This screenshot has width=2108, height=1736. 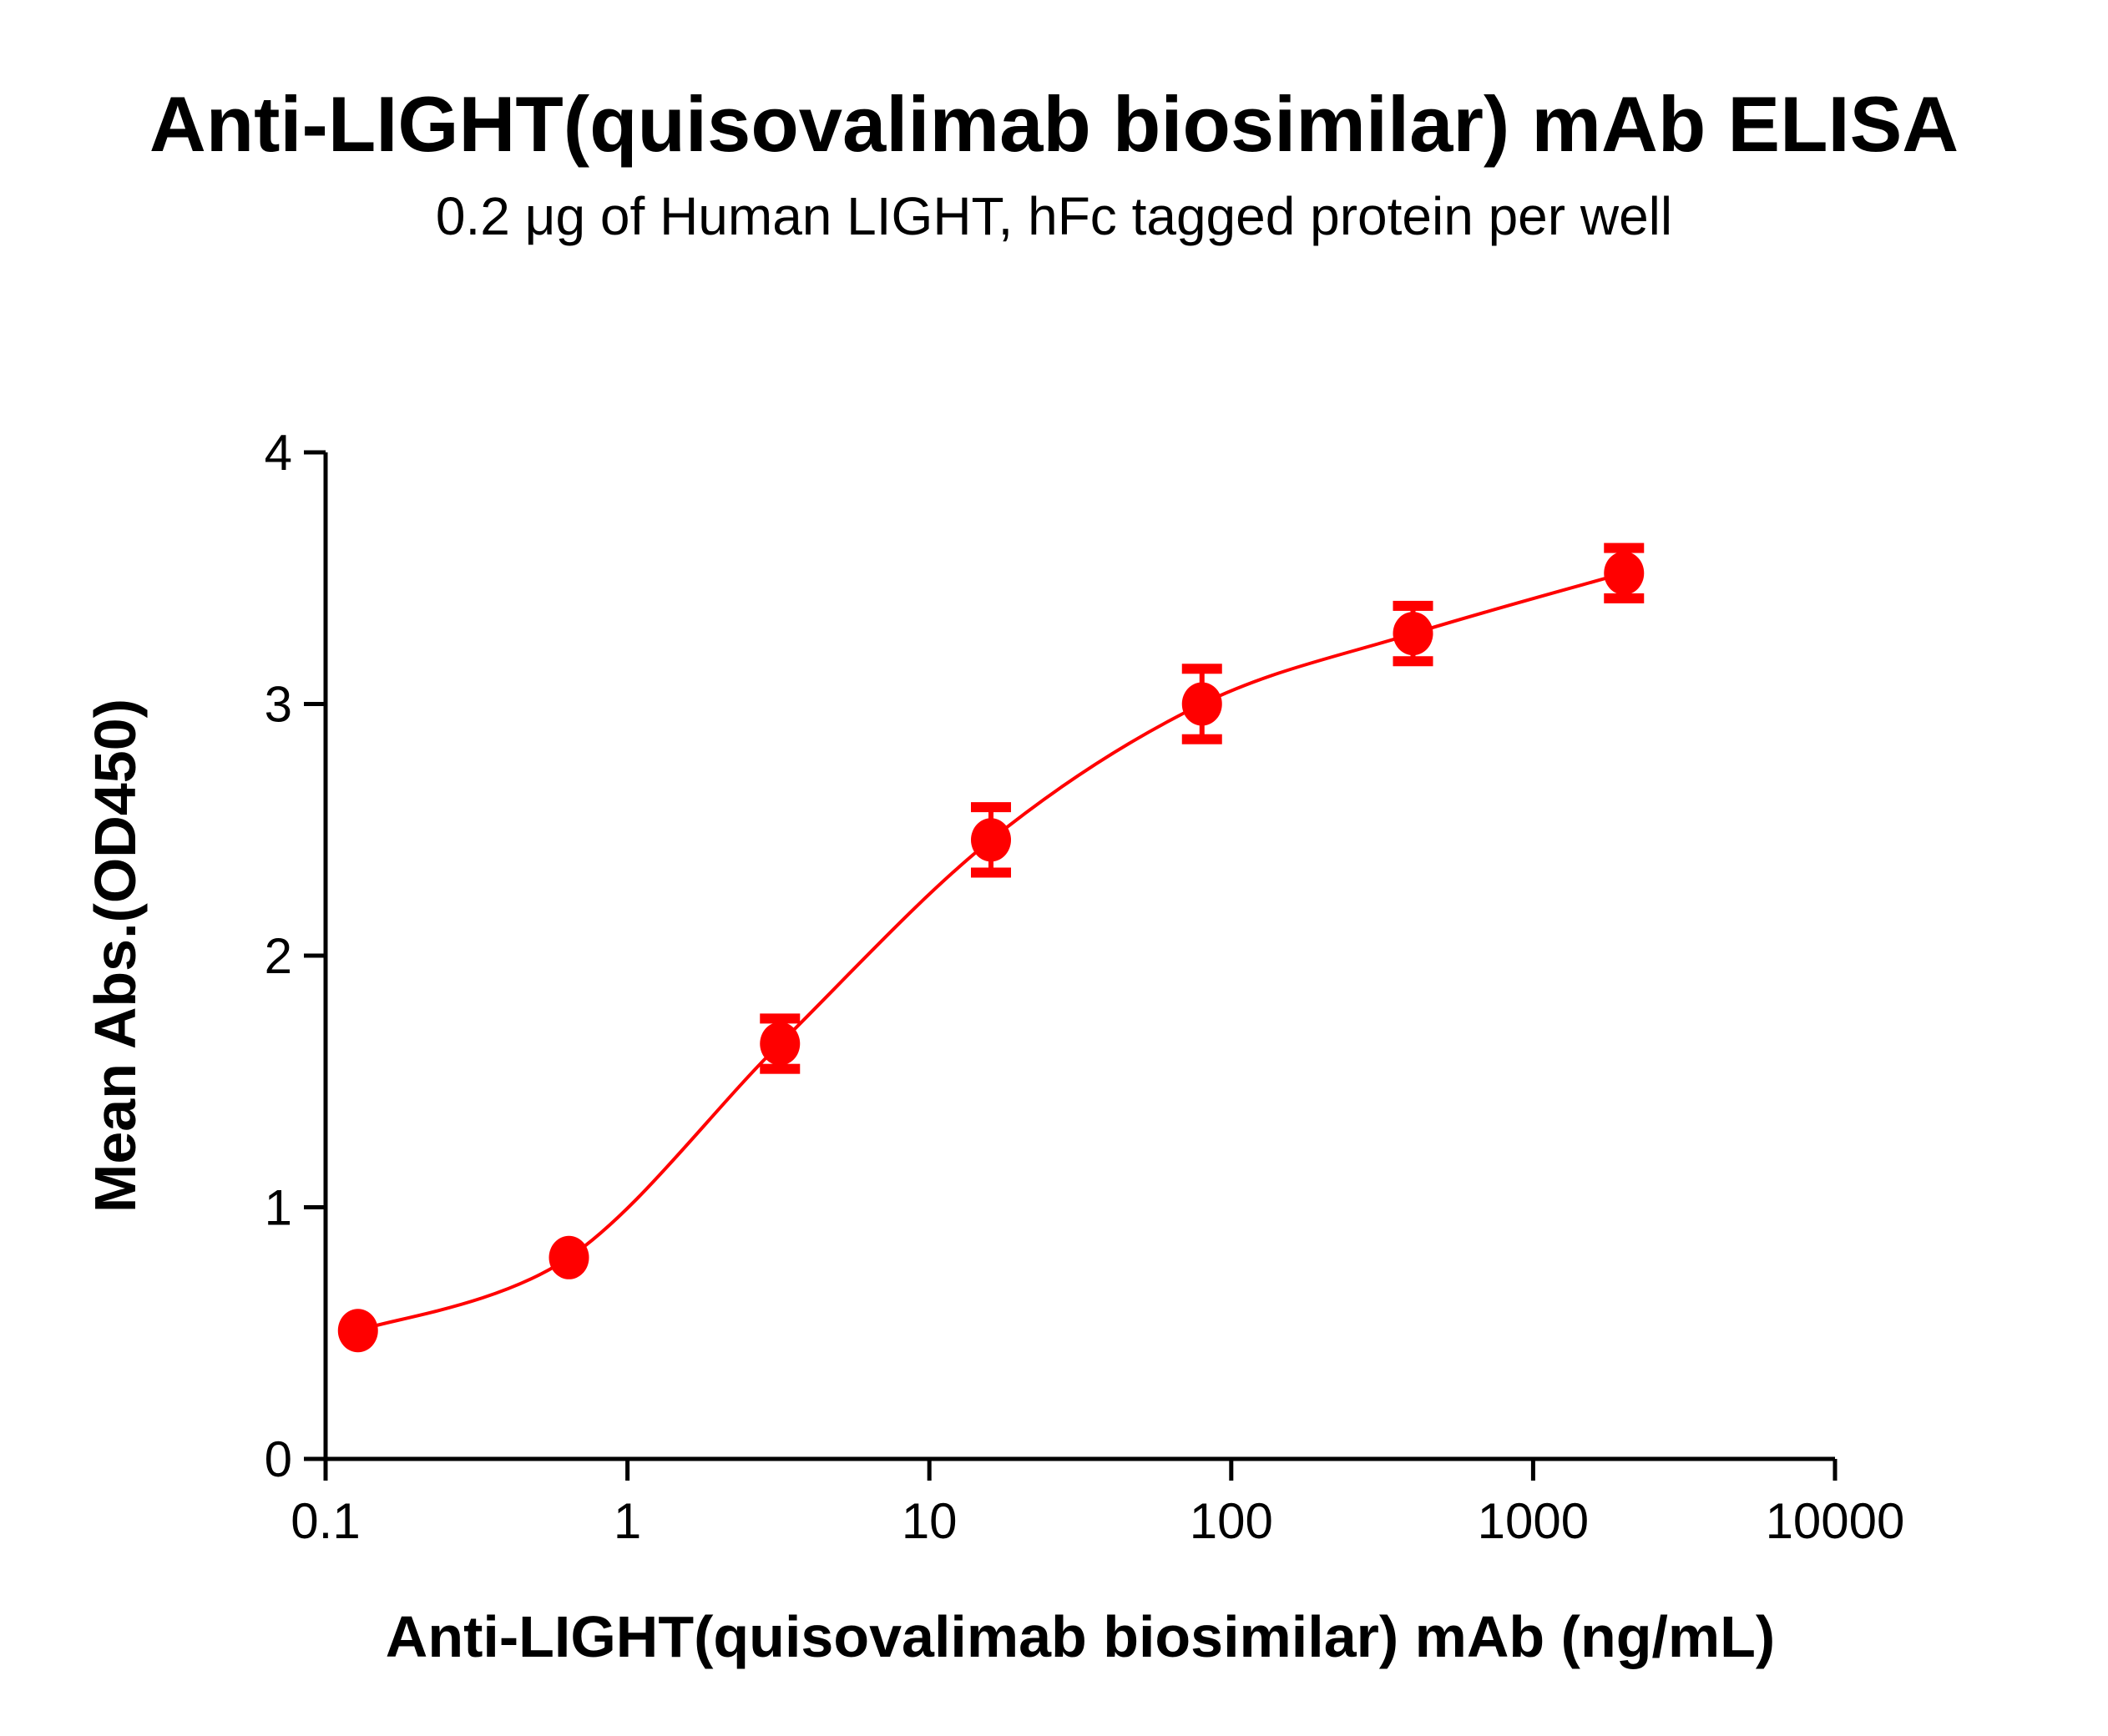 What do you see at coordinates (115, 956) in the screenshot?
I see `y-axis-label: Mean Abs.(OD450)` at bounding box center [115, 956].